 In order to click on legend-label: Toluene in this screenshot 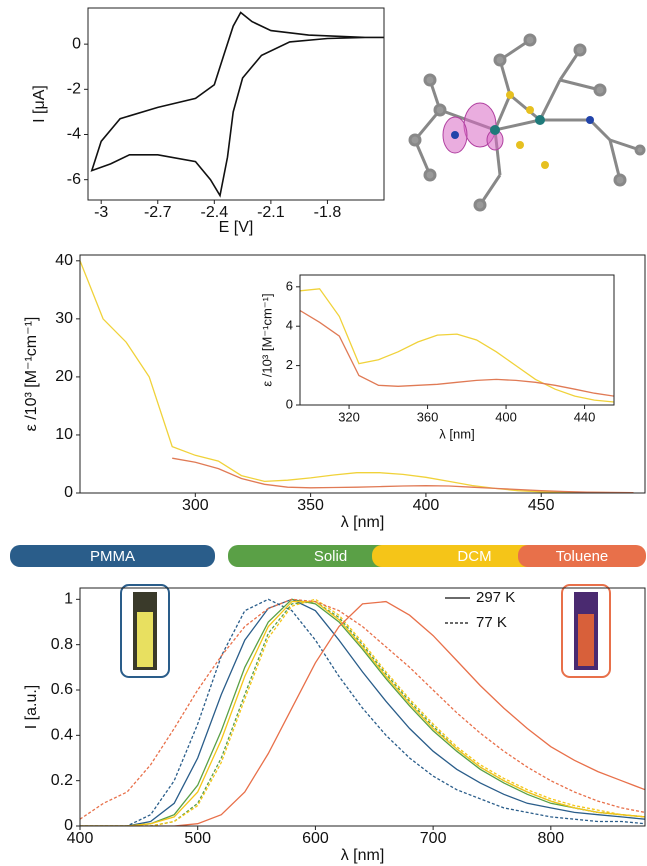, I will do `click(582, 556)`.